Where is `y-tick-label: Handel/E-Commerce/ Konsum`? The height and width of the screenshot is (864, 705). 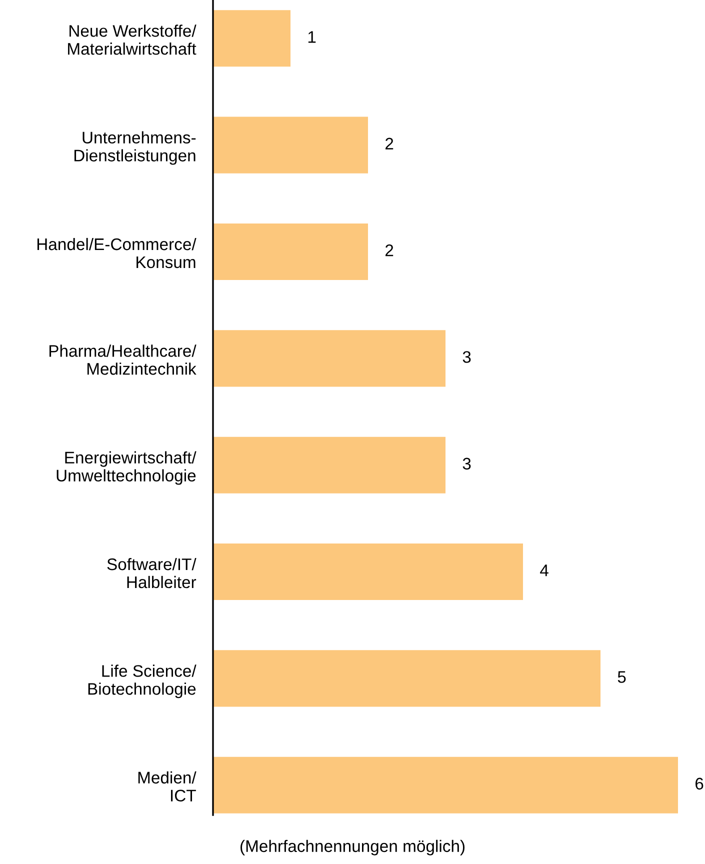 y-tick-label: Handel/E-Commerce/ Konsum is located at coordinates (116, 253).